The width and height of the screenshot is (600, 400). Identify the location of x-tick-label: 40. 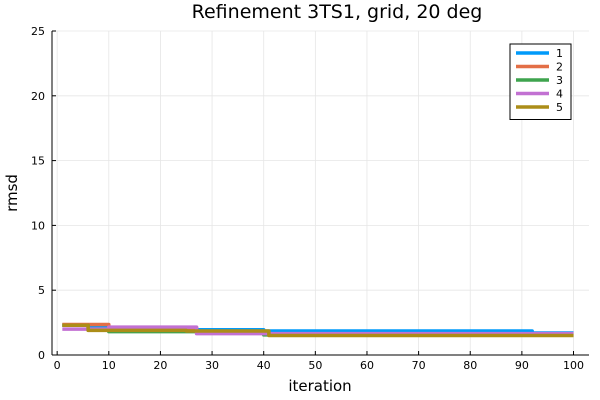
(264, 365).